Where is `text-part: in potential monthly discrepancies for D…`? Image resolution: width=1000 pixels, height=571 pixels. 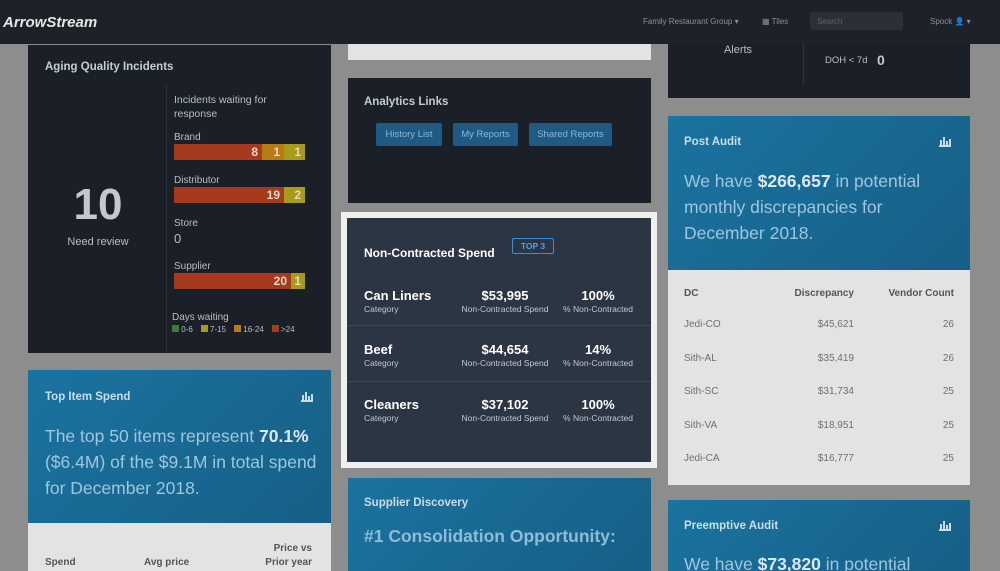
text-part: in potential monthly discrepancies for D… is located at coordinates (802, 207).